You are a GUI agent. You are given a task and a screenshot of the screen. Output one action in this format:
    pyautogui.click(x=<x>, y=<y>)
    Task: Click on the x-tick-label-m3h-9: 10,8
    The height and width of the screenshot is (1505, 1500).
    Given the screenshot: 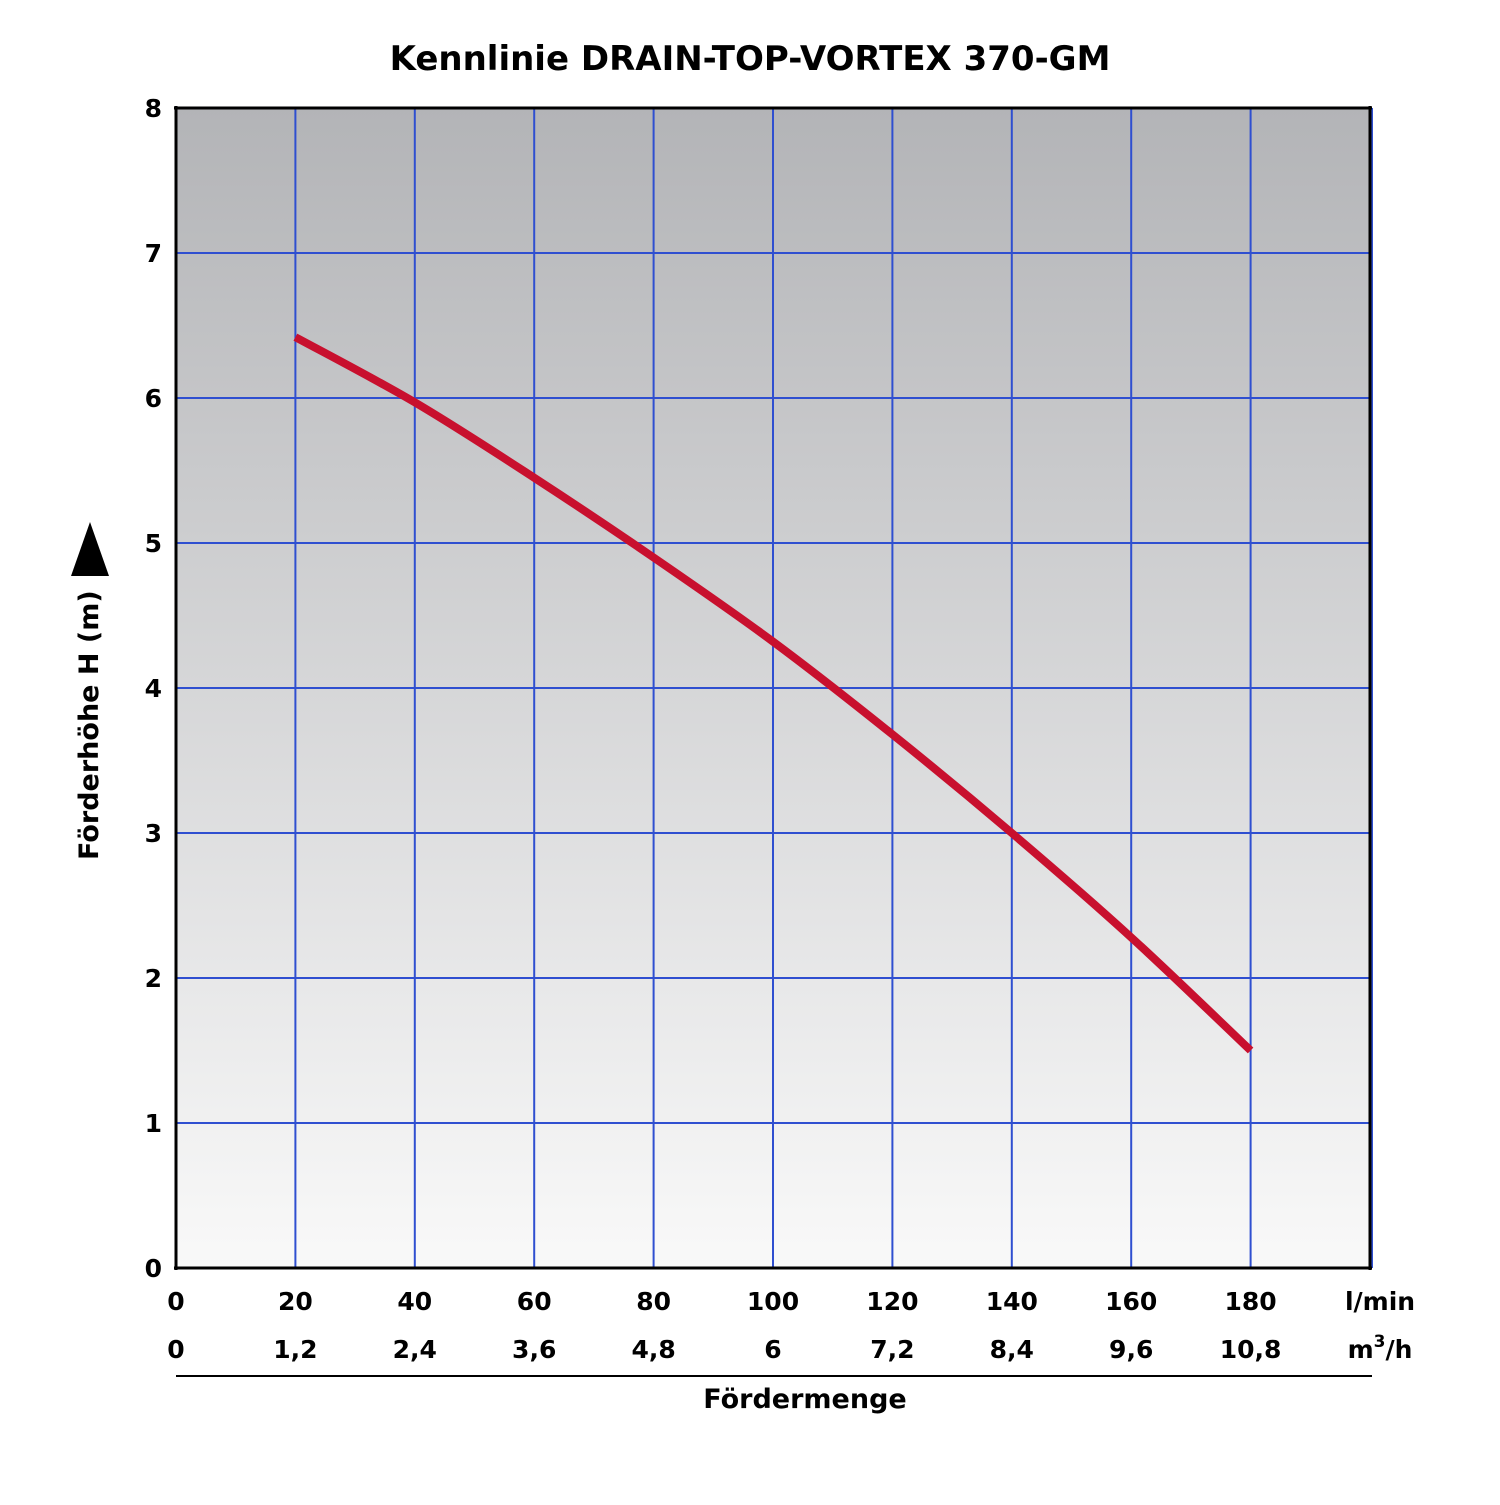 What is the action you would take?
    pyautogui.click(x=1251, y=1349)
    